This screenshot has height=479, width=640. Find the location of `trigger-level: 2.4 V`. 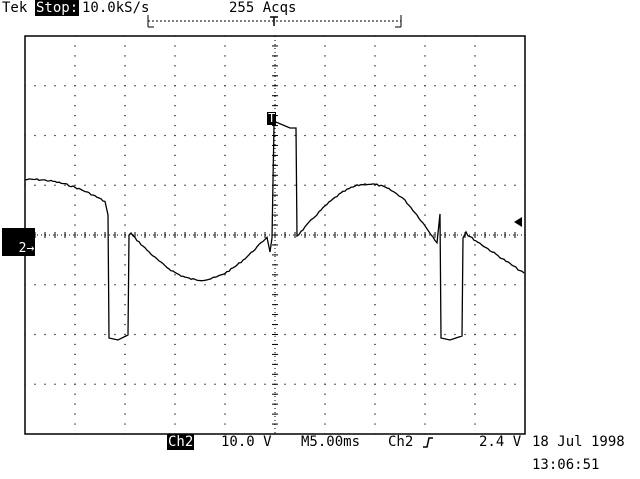

trigger-level: 2.4 V is located at coordinates (500, 442).